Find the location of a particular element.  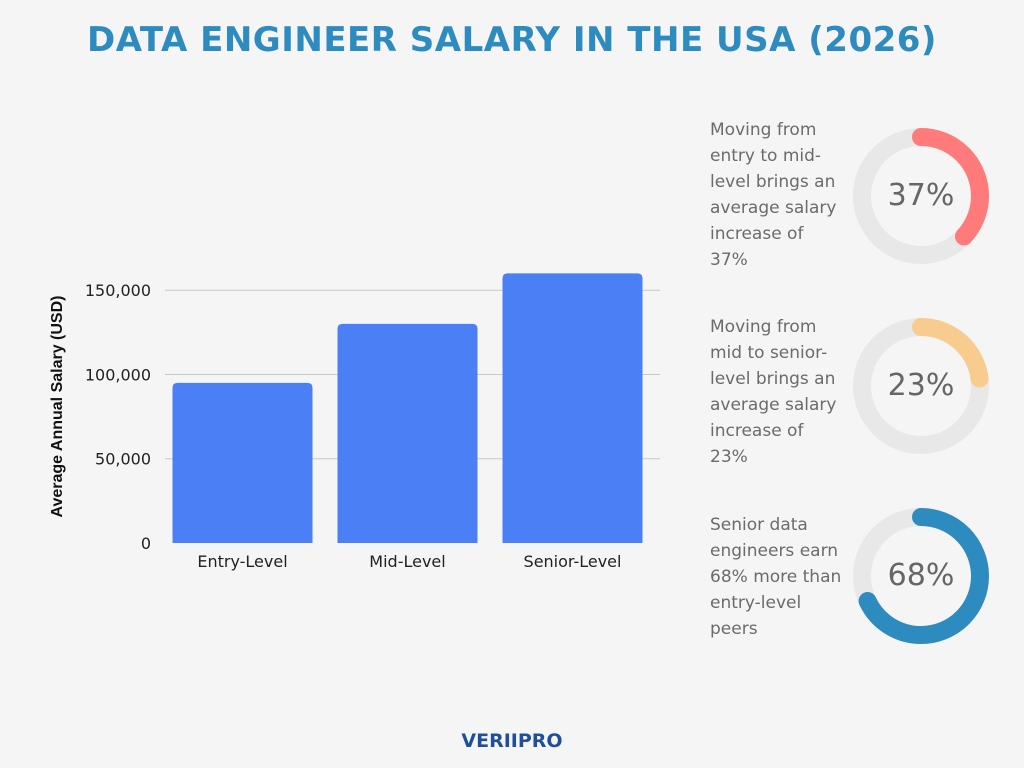

bar-senior-level is located at coordinates (572, 408).